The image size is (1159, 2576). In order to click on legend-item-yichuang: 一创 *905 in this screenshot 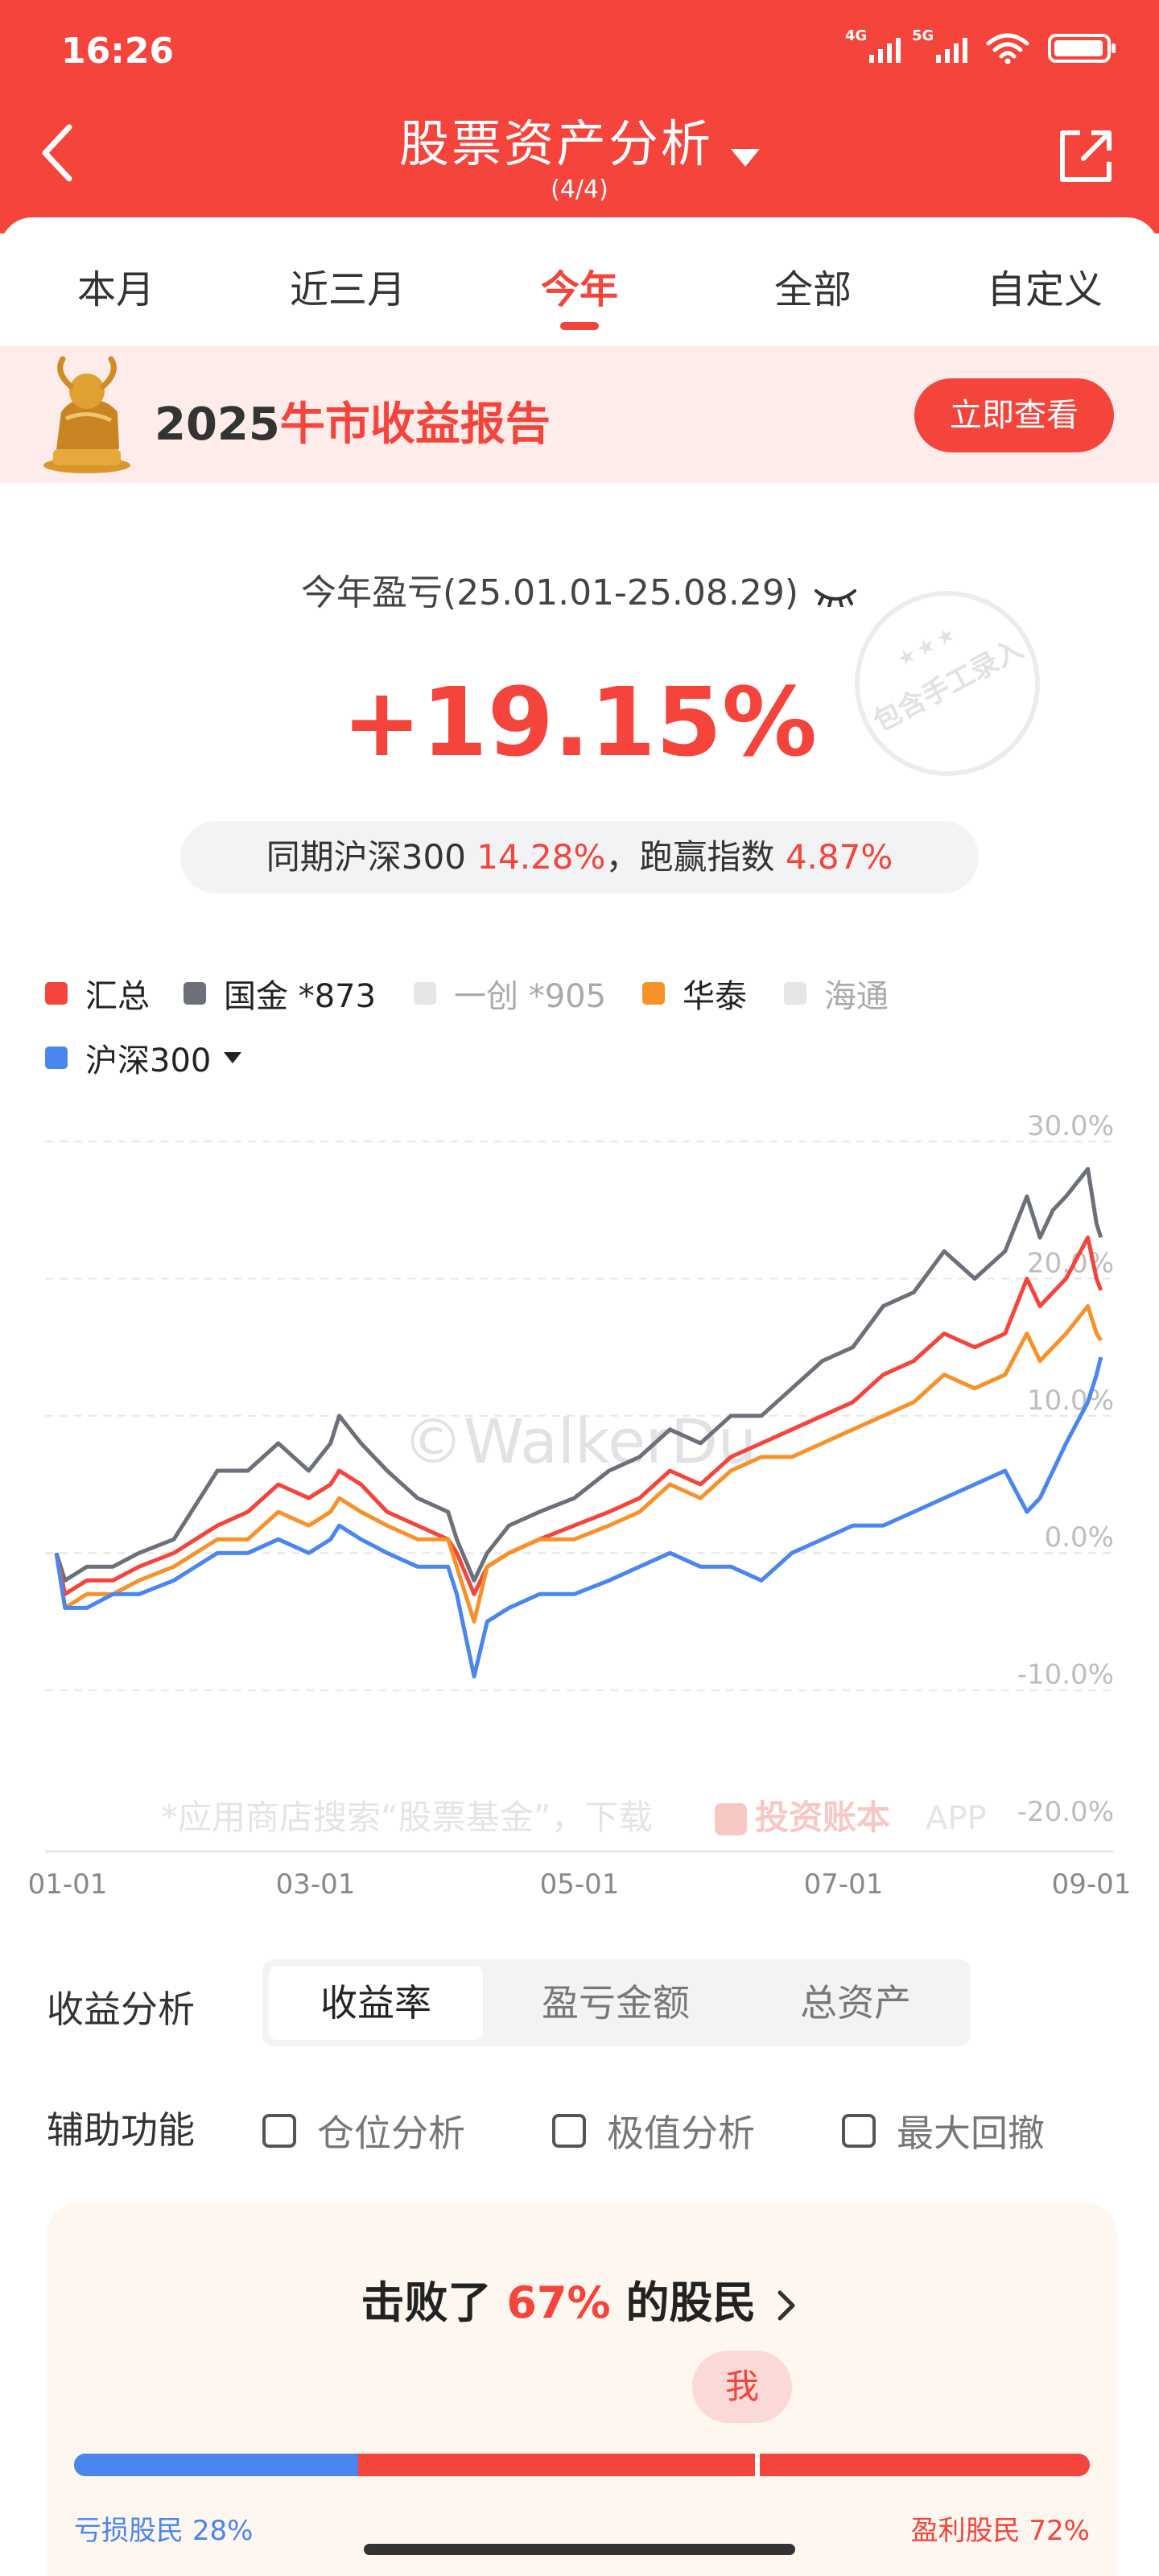, I will do `click(510, 993)`.